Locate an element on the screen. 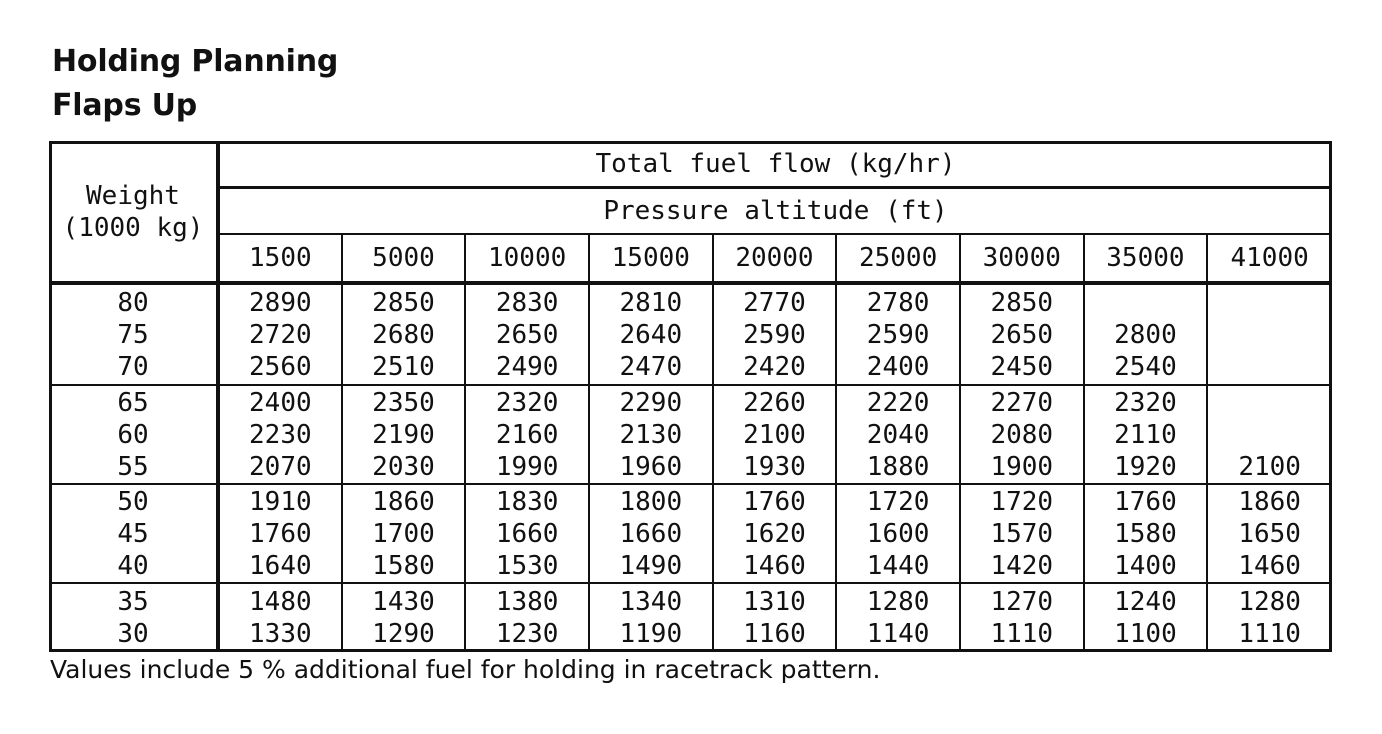 This screenshot has height=734, width=1382. fuel-flow-cell: 1480 1330 is located at coordinates (280, 617).